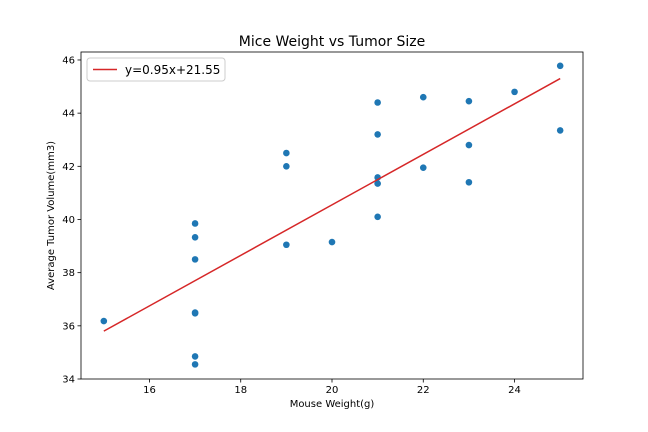 This screenshot has height=432, width=648. I want to click on legend-regression-label: y=0.95x+21.55, so click(172, 70).